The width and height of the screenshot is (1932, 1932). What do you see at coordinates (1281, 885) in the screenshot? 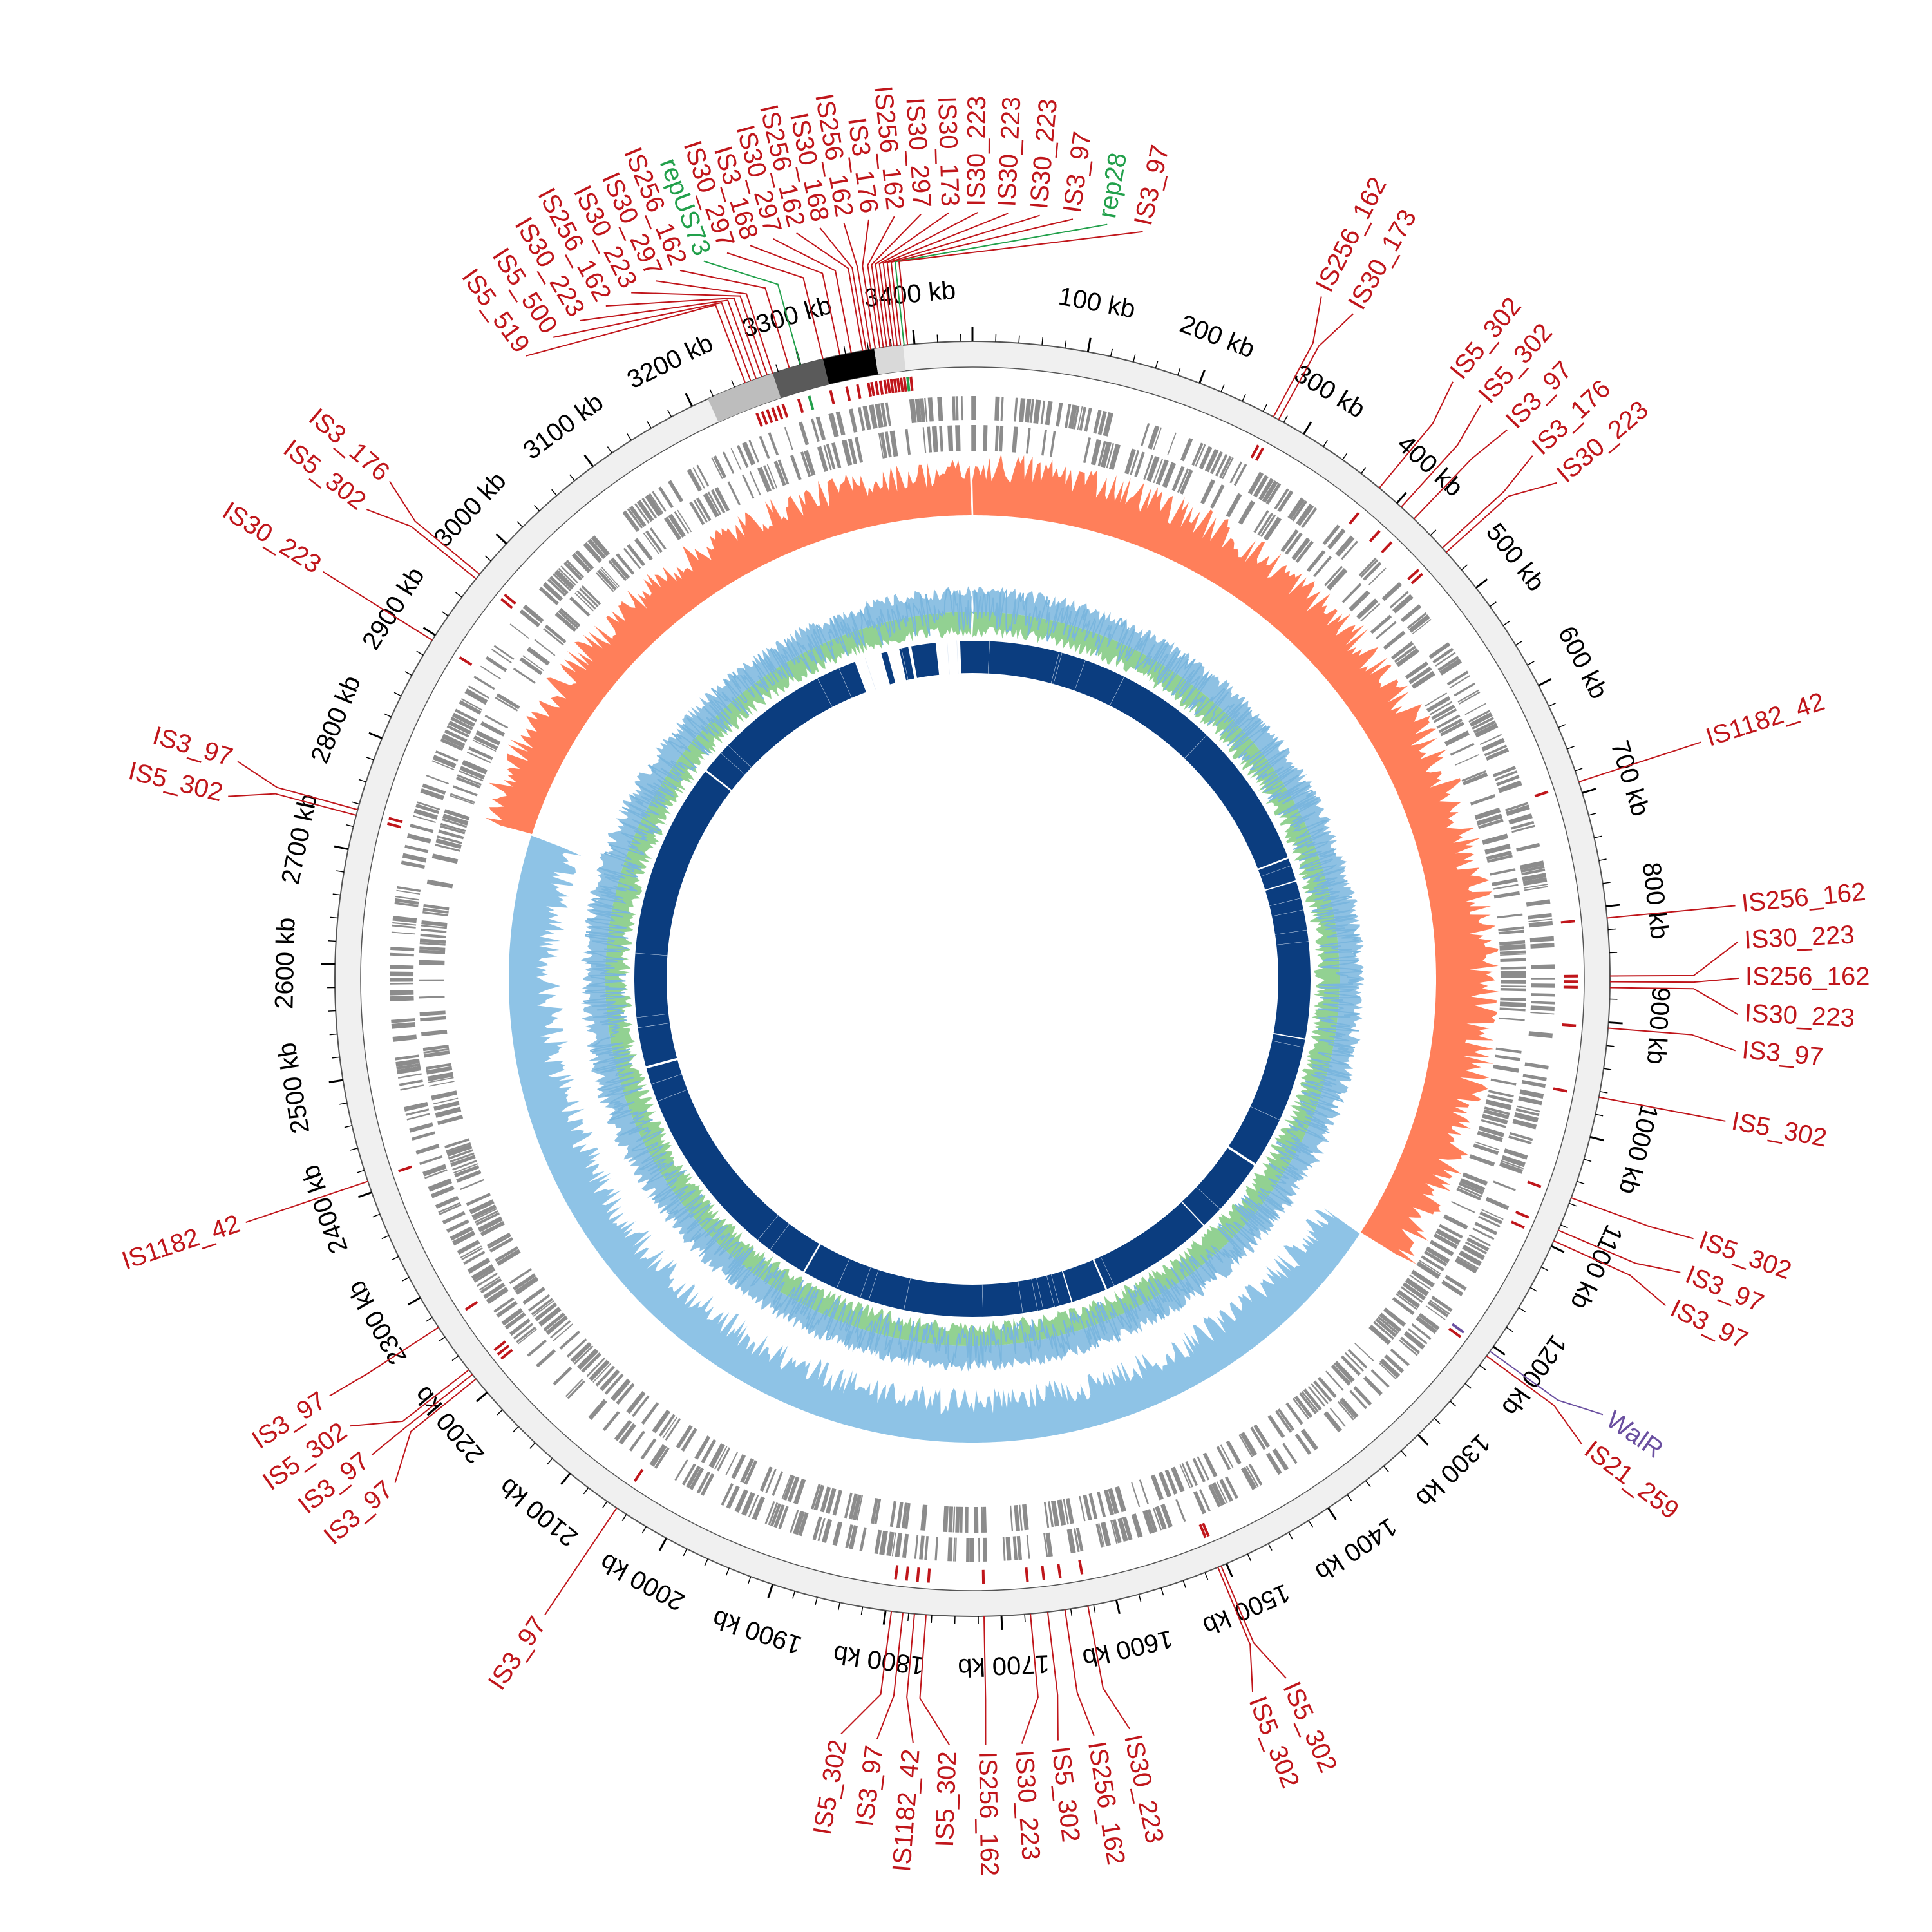
I see `homology-gap` at bounding box center [1281, 885].